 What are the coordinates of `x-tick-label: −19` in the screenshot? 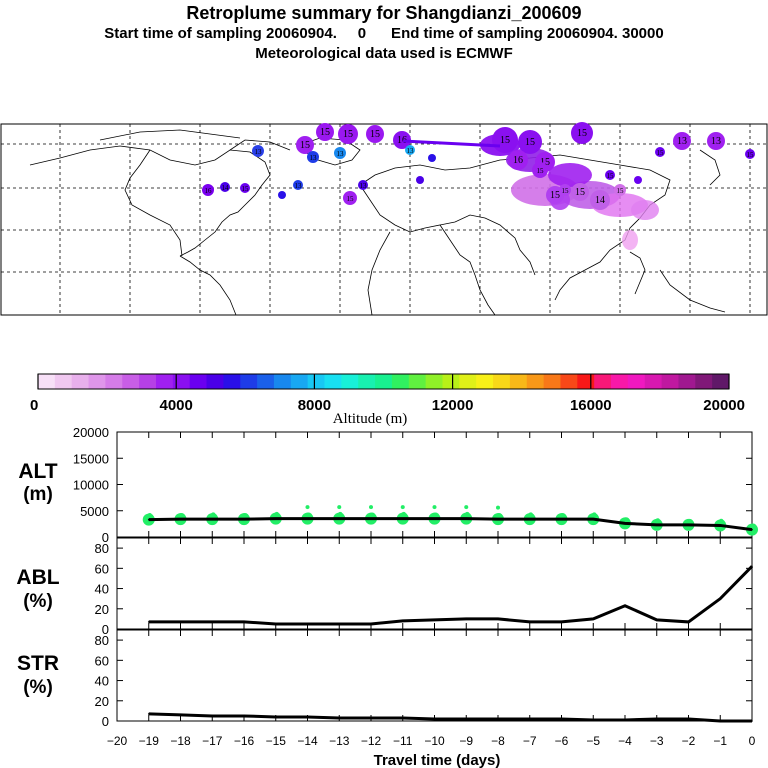 It's located at (149, 741).